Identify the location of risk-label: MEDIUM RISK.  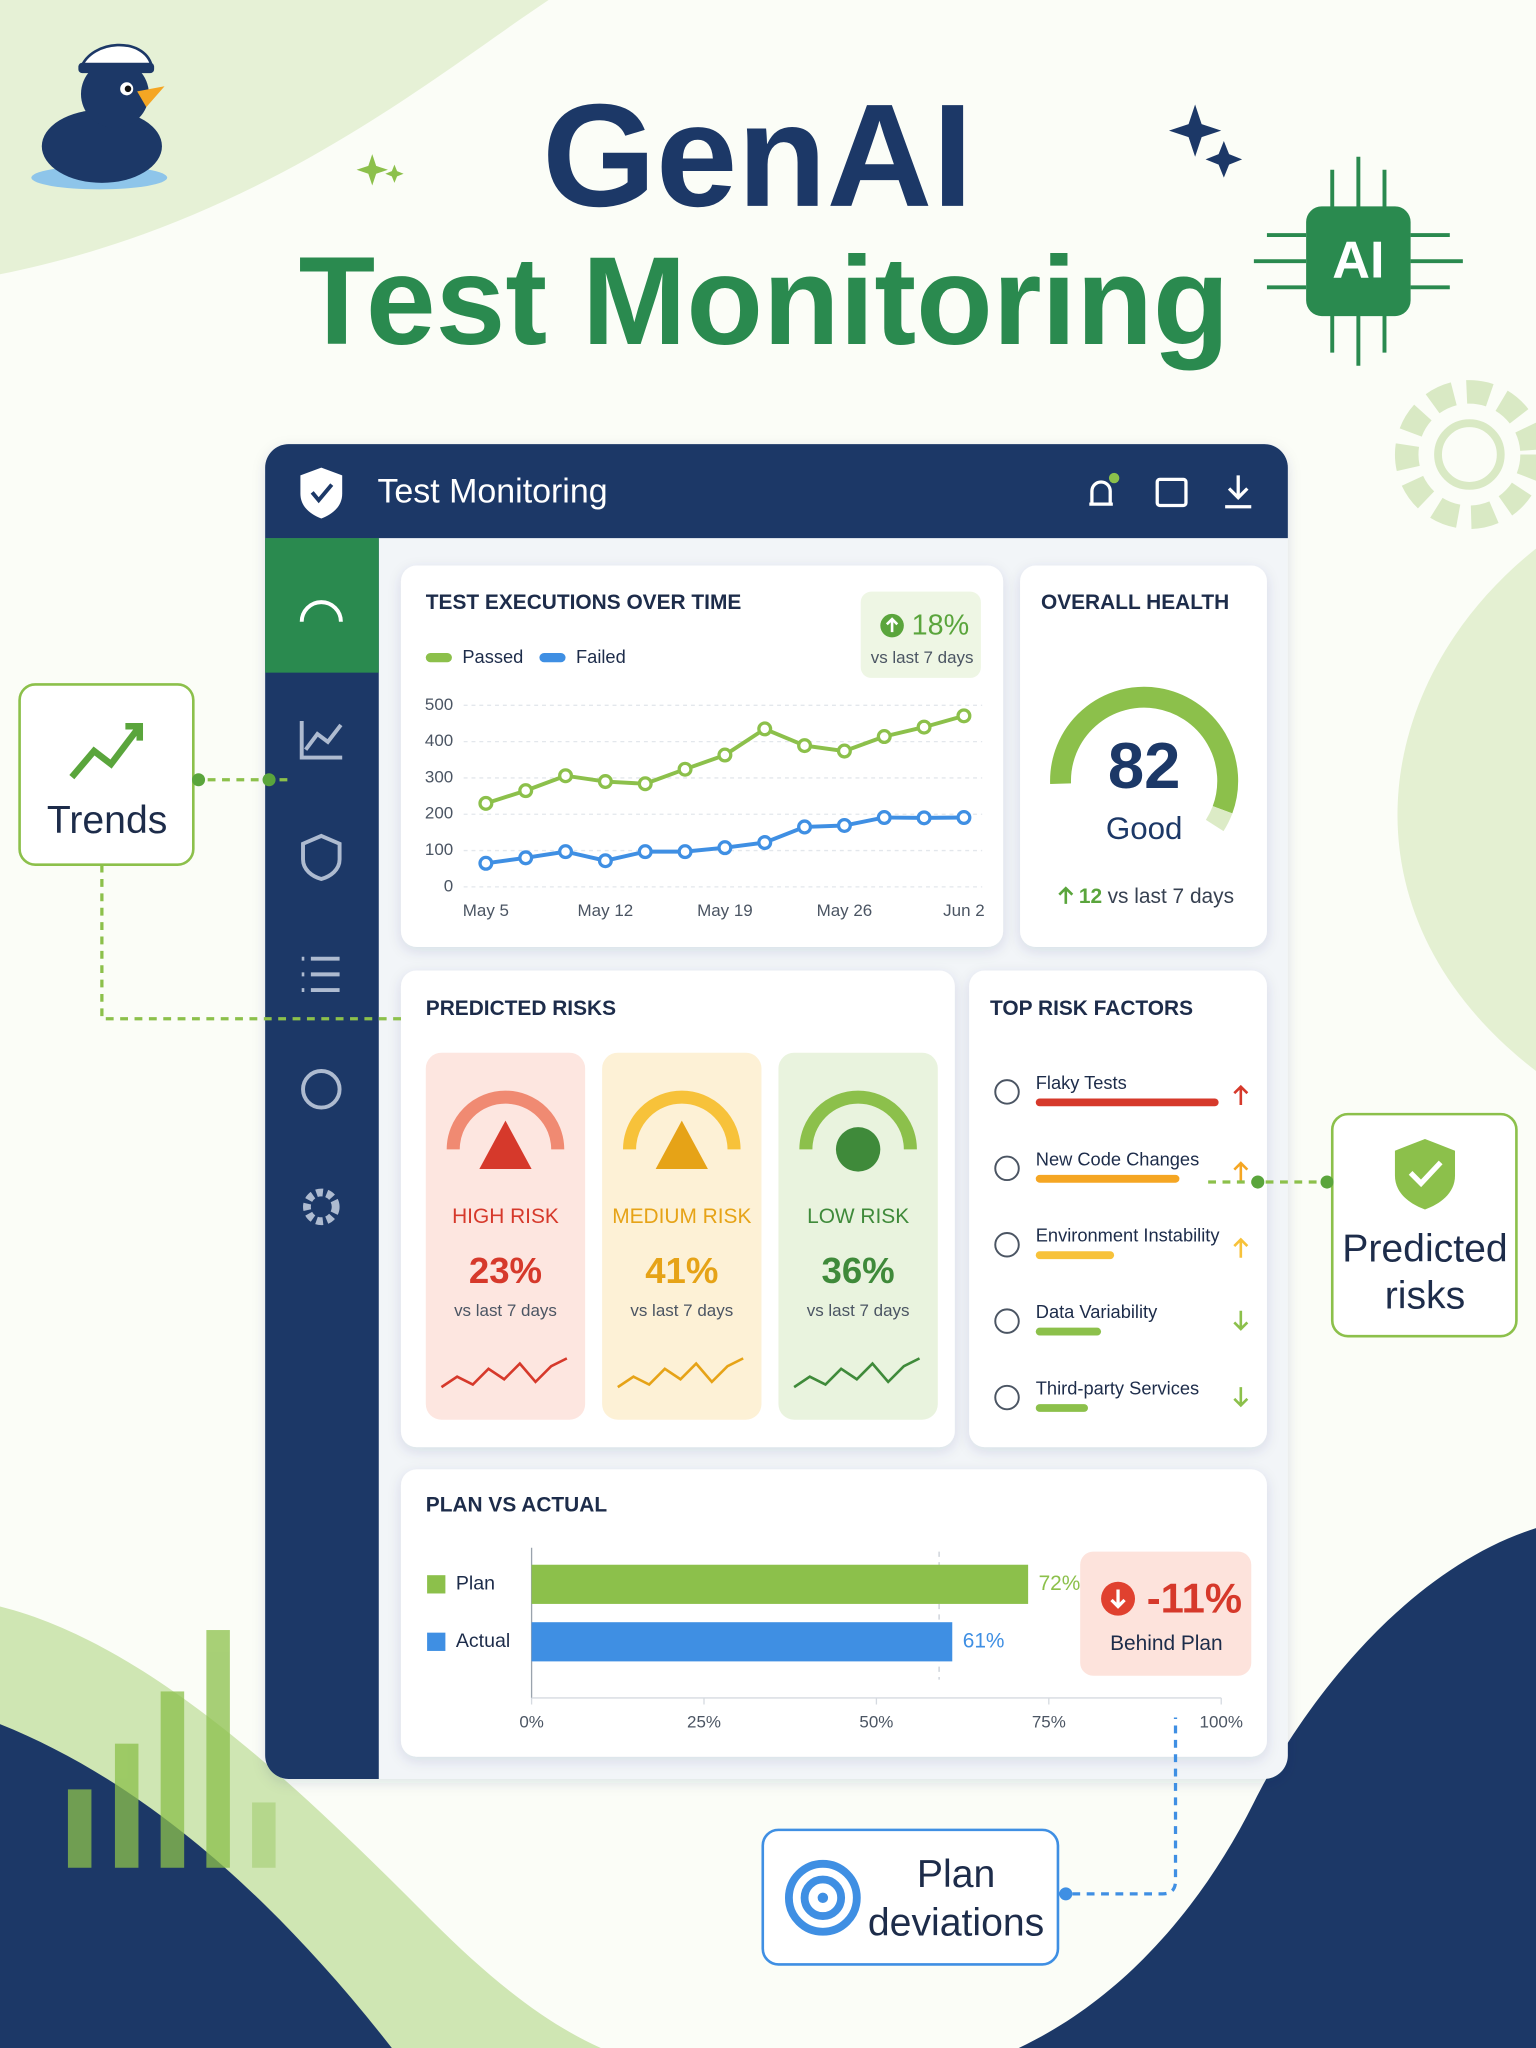
(681, 1216).